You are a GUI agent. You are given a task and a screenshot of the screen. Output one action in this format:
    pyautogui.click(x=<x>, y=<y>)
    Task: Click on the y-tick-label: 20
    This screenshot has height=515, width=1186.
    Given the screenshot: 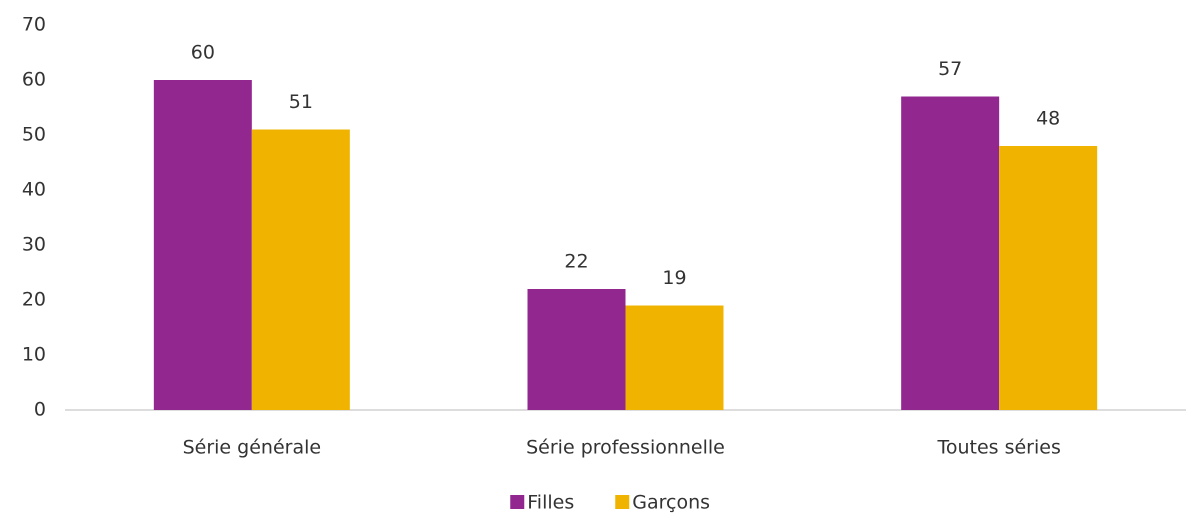 What is the action you would take?
    pyautogui.click(x=34, y=300)
    